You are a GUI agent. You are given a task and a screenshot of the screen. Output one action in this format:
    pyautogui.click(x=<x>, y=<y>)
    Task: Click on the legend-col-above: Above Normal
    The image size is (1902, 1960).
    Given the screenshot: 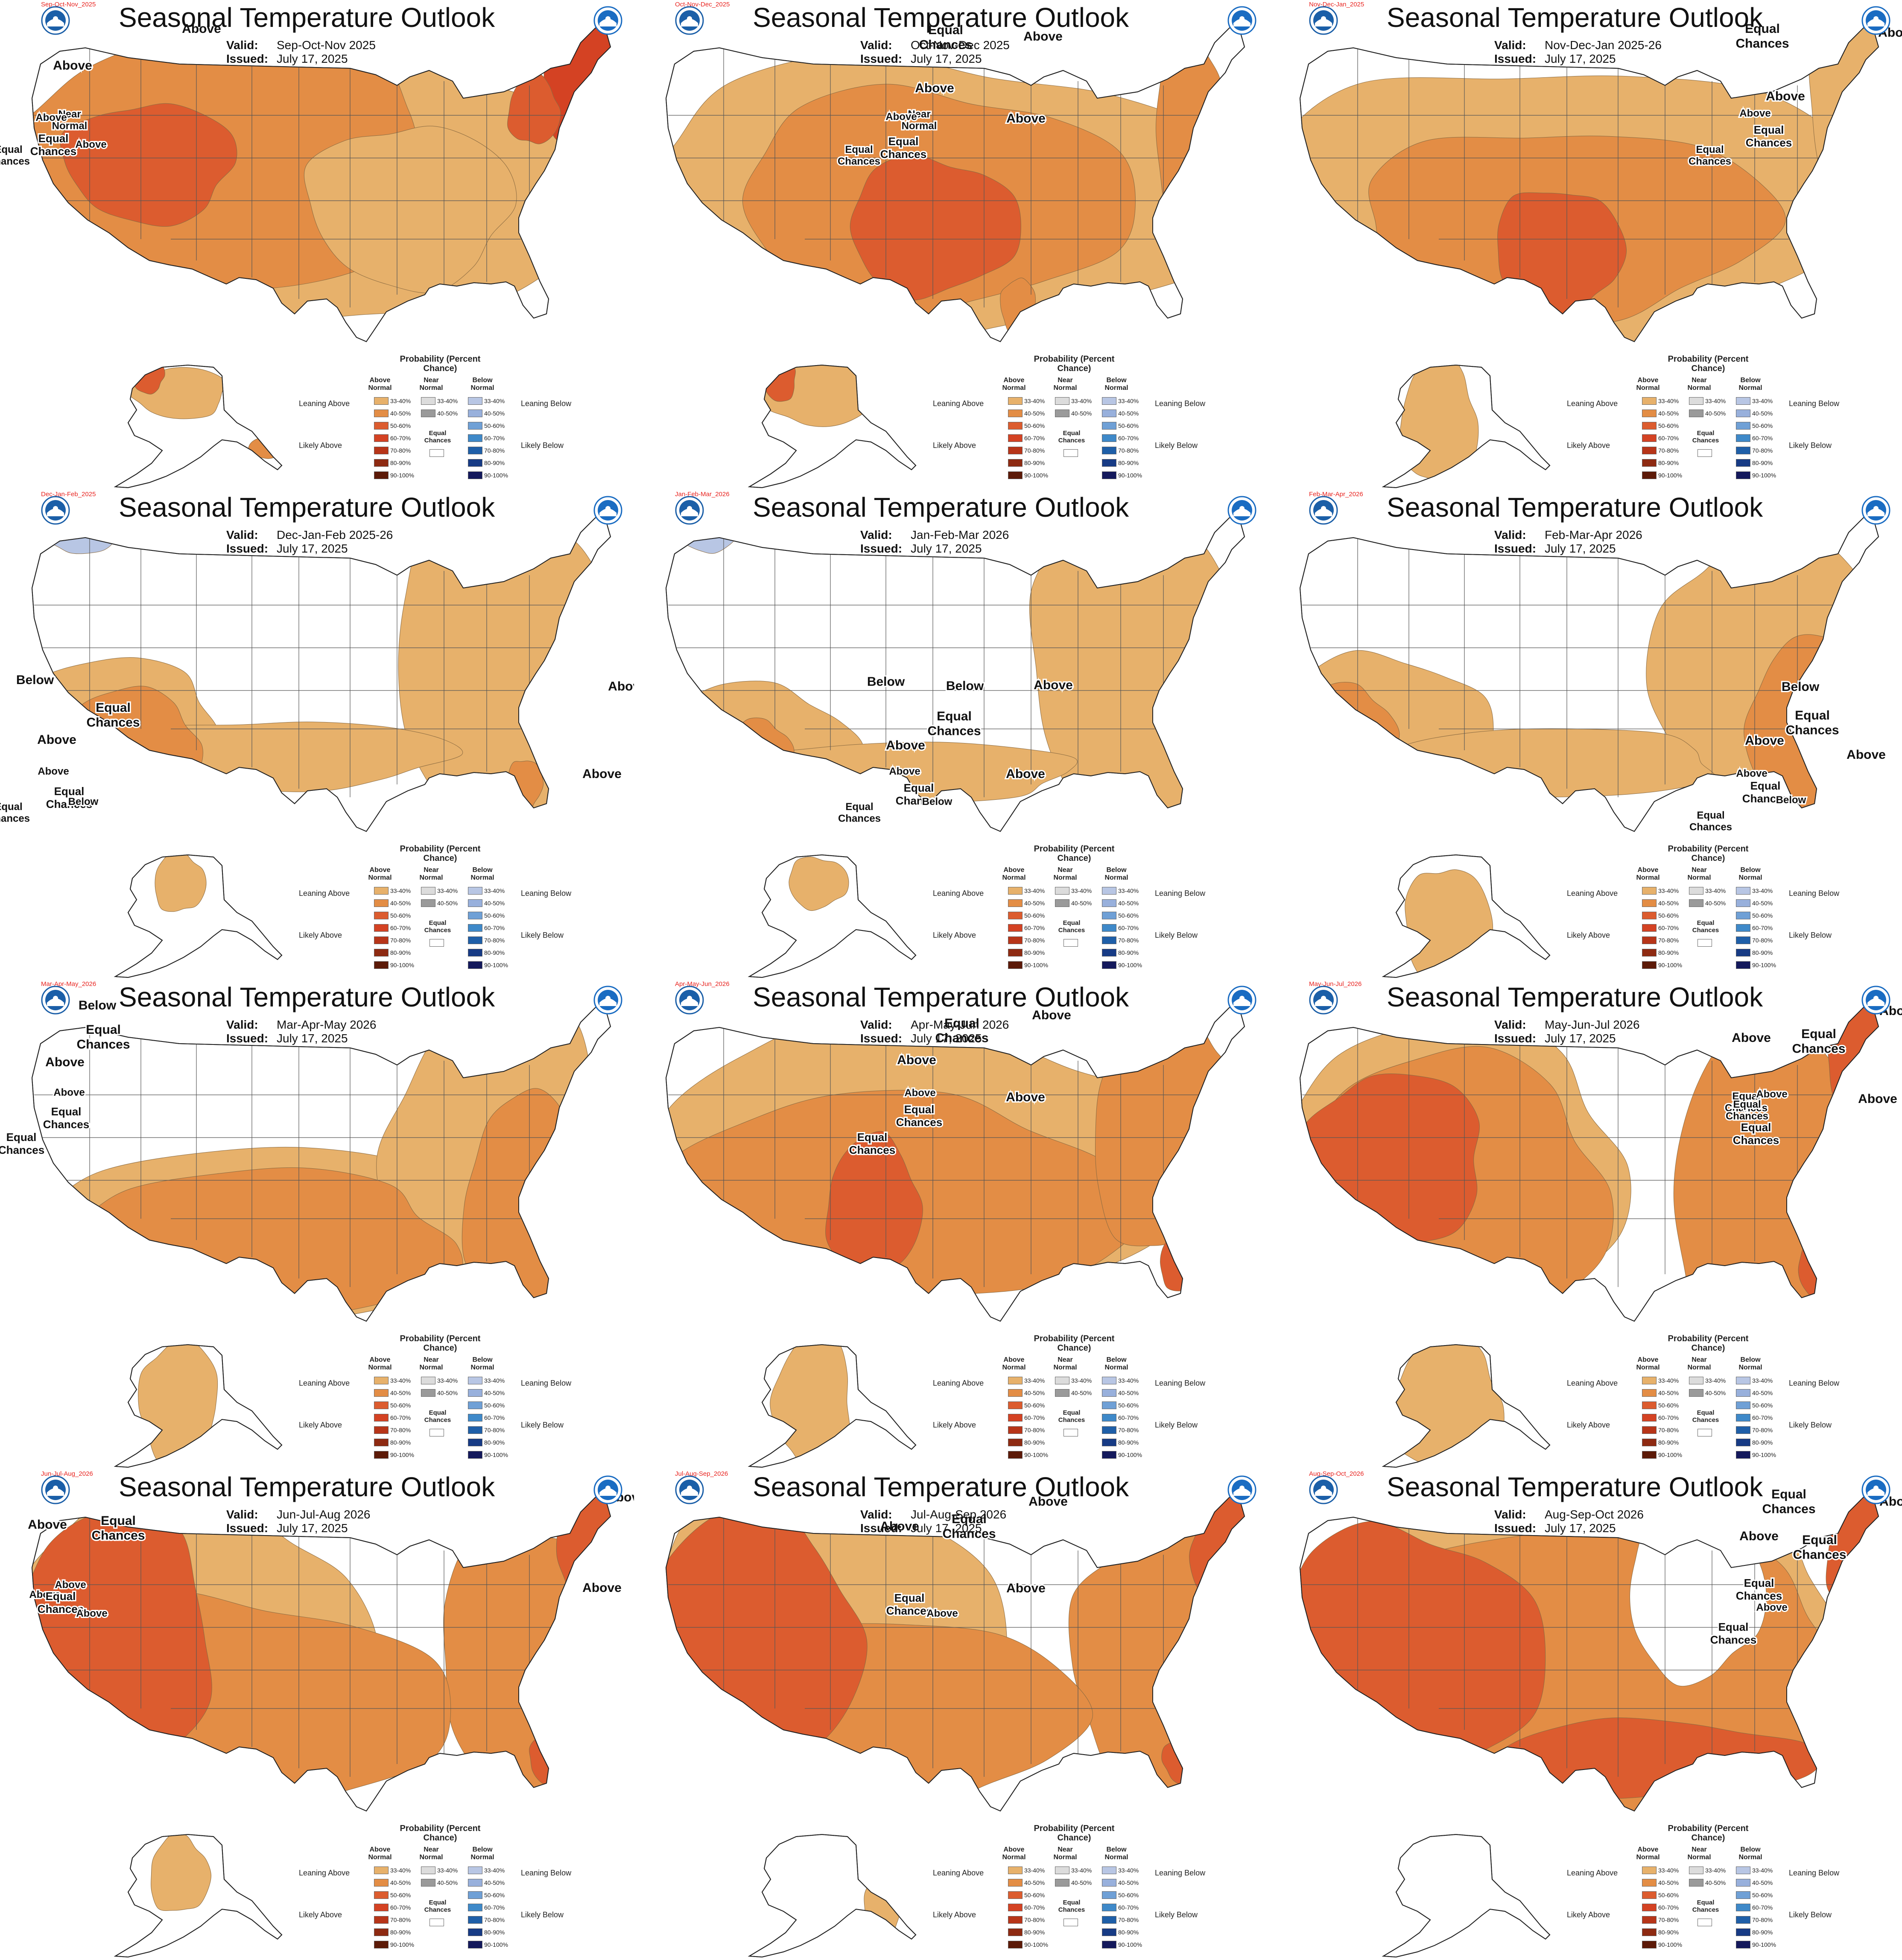 What is the action you would take?
    pyautogui.click(x=380, y=384)
    